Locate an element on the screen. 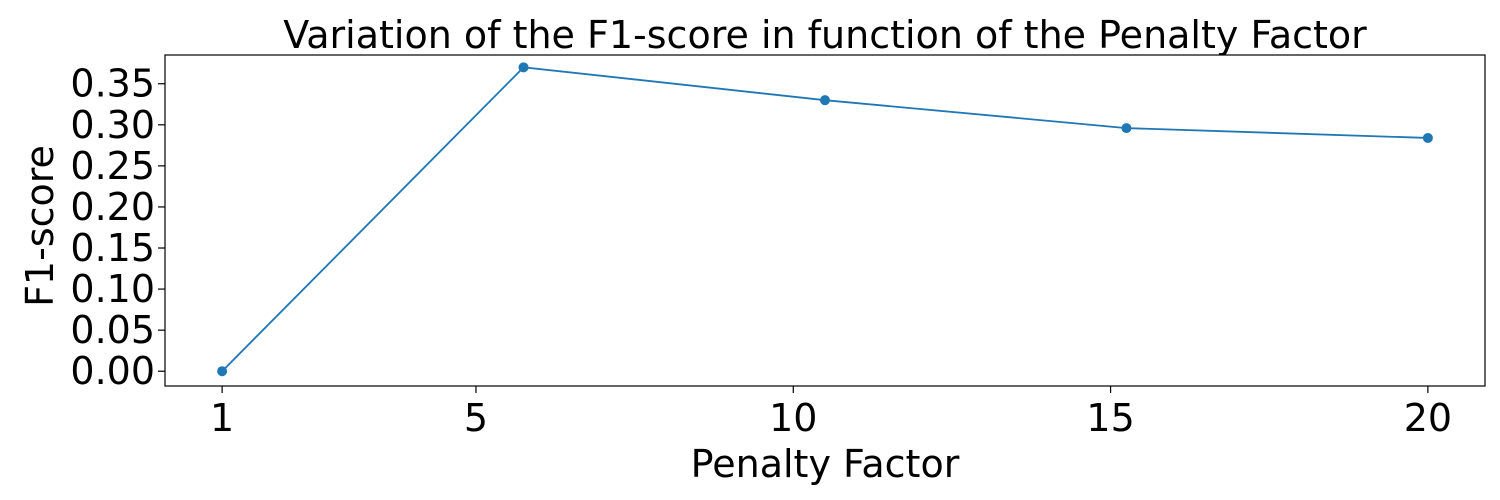 This screenshot has width=1500, height=500. x-axis-label: Penalty Factor is located at coordinates (825, 464).